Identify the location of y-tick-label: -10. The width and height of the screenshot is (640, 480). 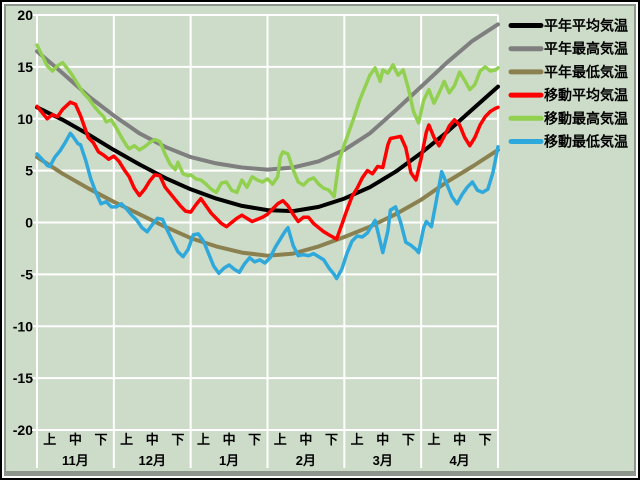
(23, 326).